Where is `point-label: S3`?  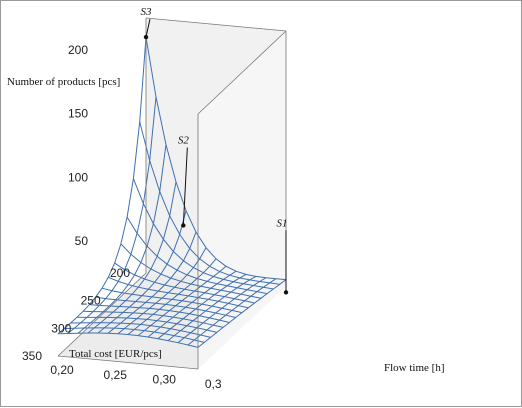
point-label: S3 is located at coordinates (147, 12).